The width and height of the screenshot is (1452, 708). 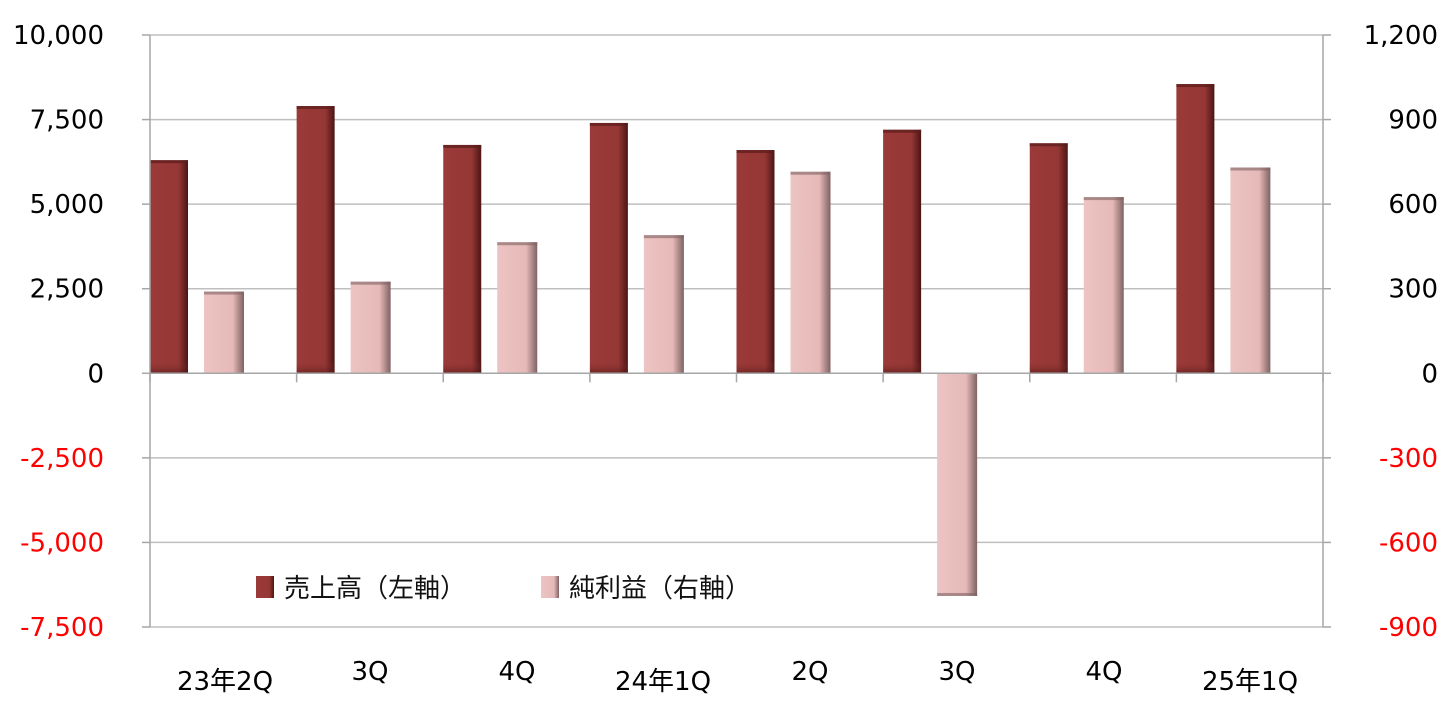 What do you see at coordinates (1429, 374) in the screenshot?
I see `right-tick-label: 0` at bounding box center [1429, 374].